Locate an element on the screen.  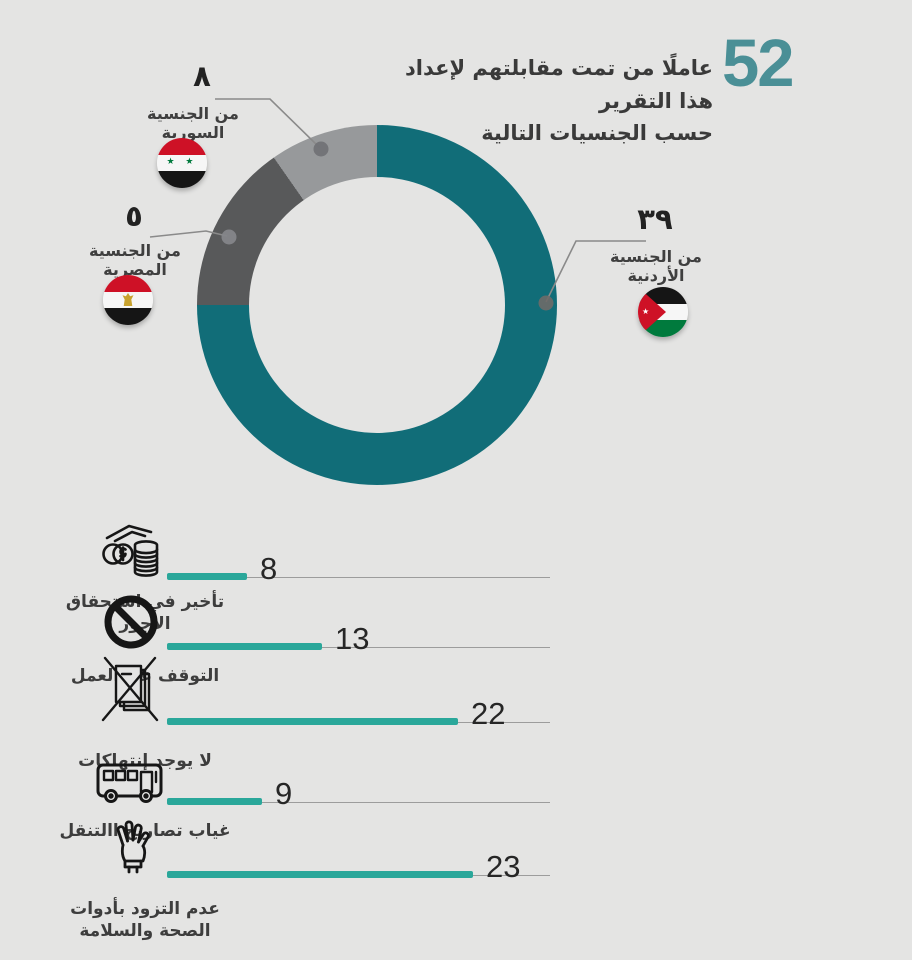
egypt-flag-eagle-emblem is located at coordinates (128, 299).